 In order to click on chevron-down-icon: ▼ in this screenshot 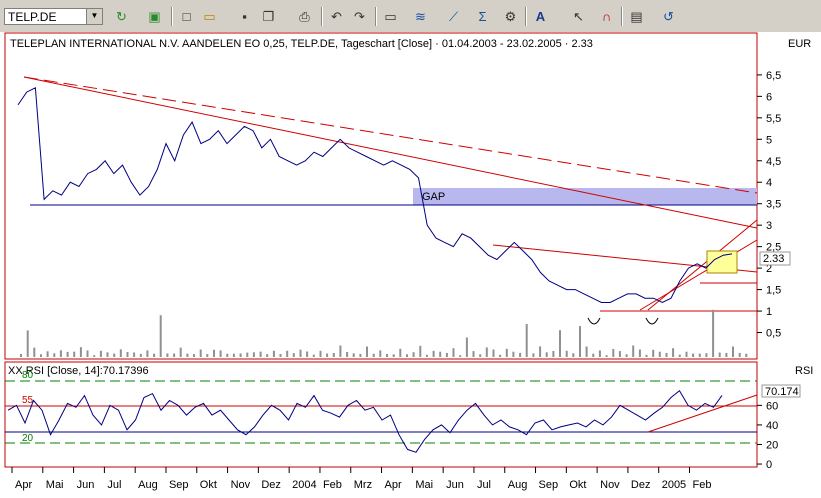, I will do `click(94, 16)`.